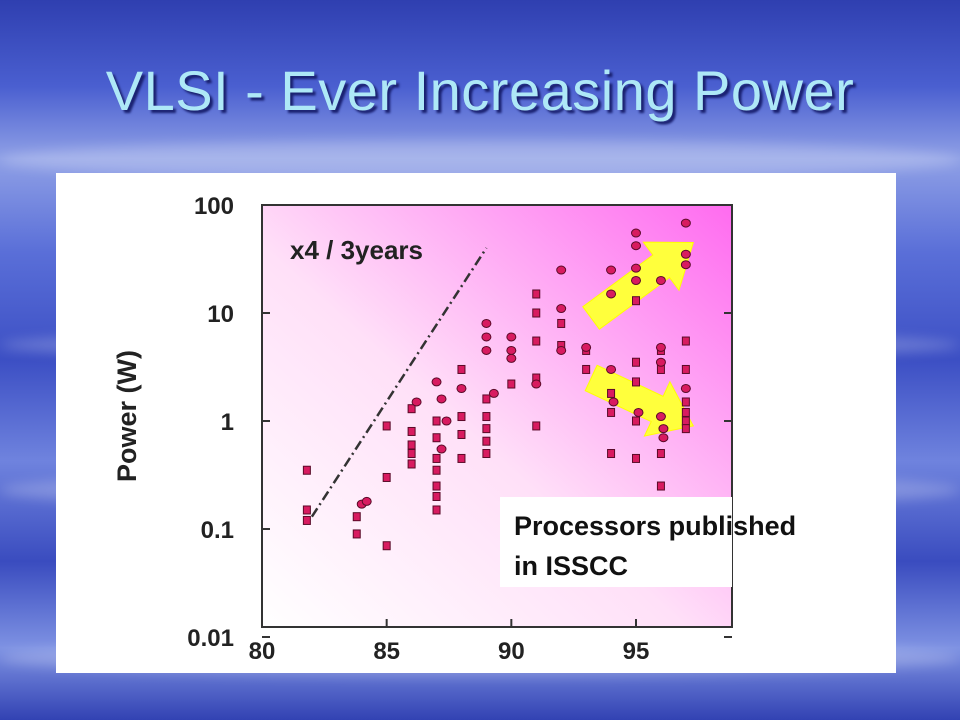  I want to click on trend-arrow-up, so click(638, 285).